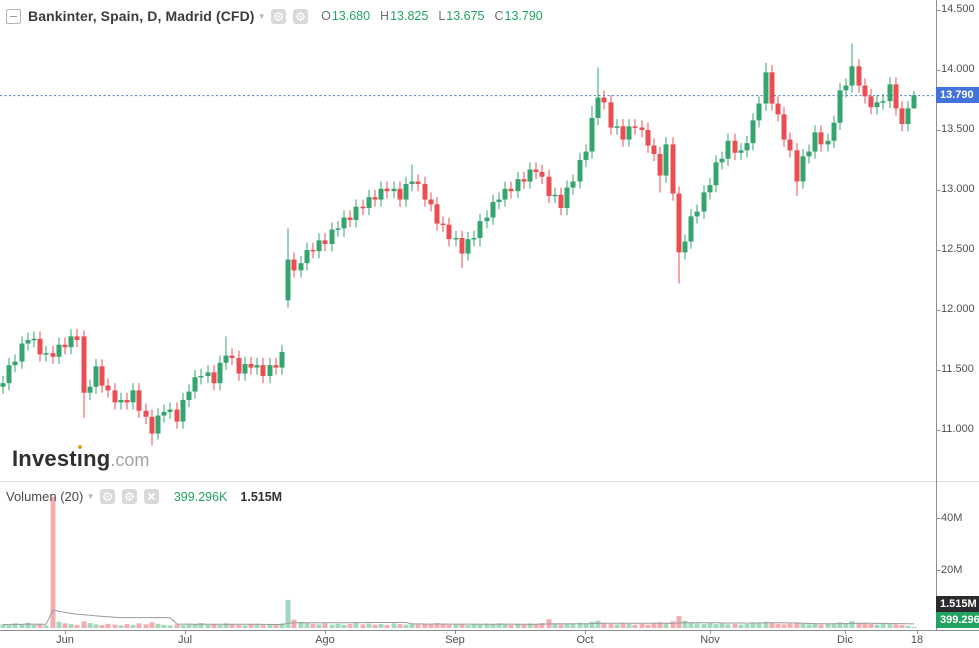  Describe the element at coordinates (141, 16) in the screenshot. I see `symbol-title: Bankinter, Spain, D, Madrid (CFD)` at that location.